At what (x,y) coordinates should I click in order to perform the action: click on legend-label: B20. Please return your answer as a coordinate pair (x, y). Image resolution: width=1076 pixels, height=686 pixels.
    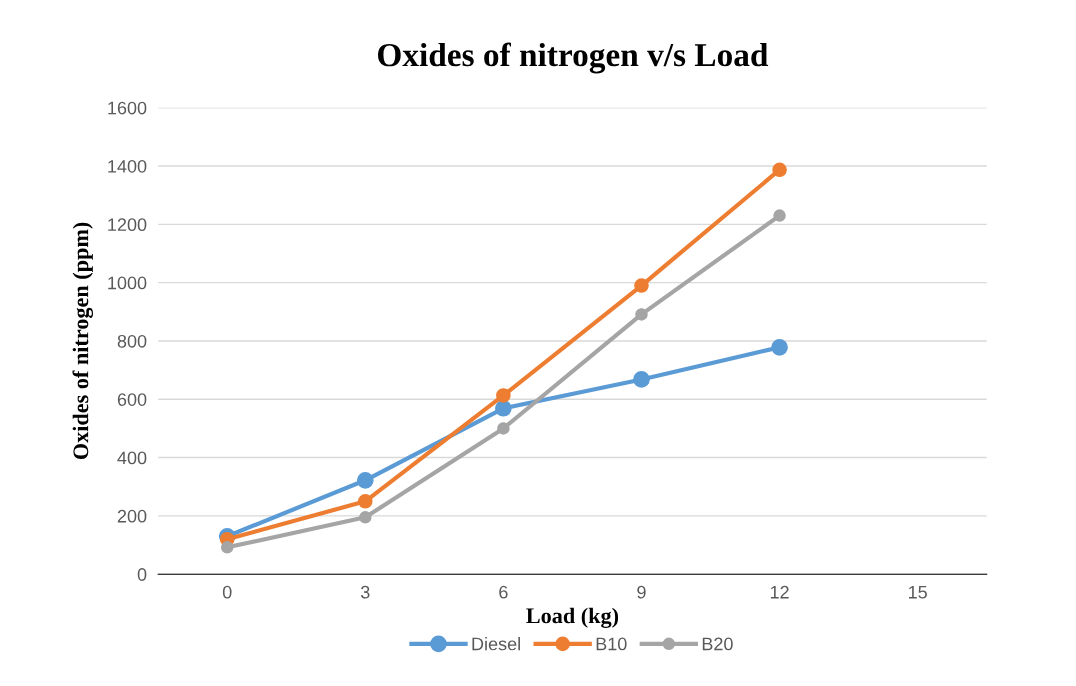
    Looking at the image, I should click on (717, 644).